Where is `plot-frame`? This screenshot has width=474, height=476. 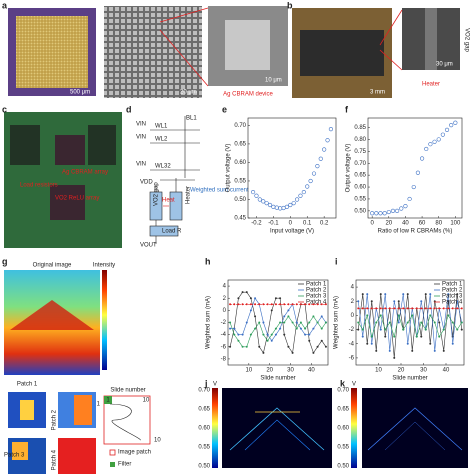 plot-frame is located at coordinates (292, 168).